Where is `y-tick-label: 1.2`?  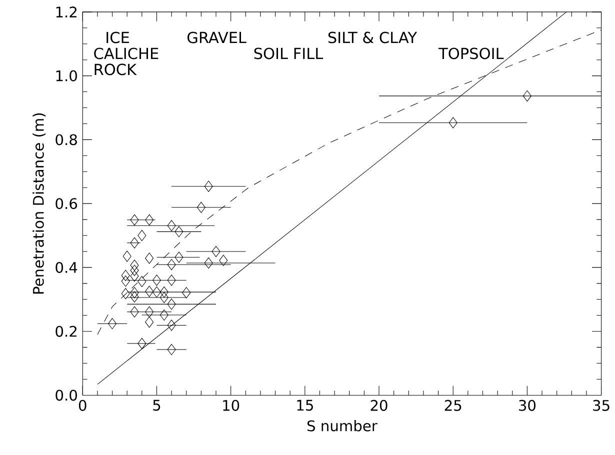 y-tick-label: 1.2 is located at coordinates (66, 12).